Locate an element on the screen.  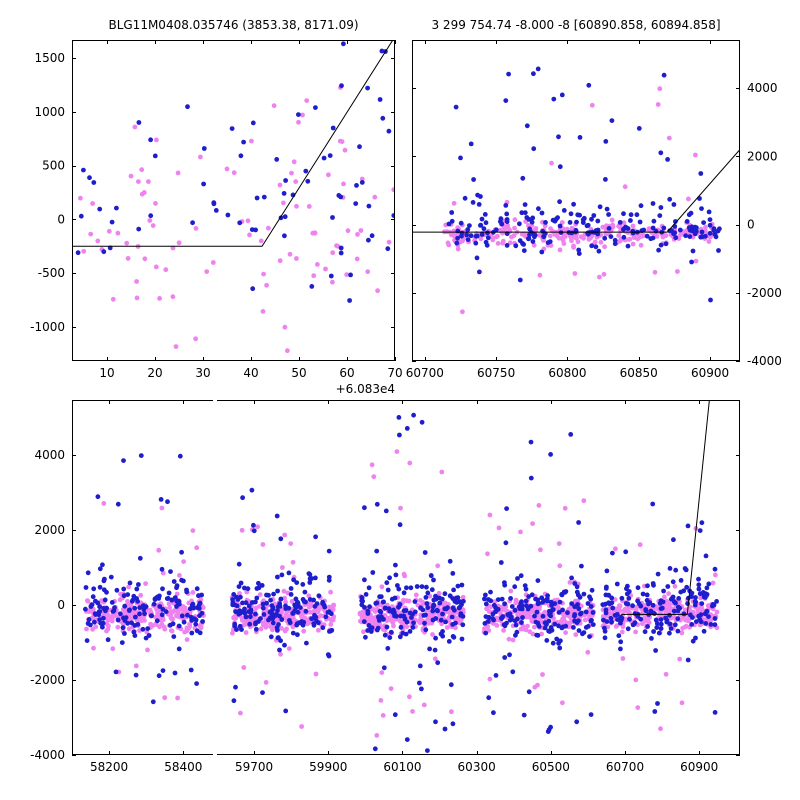
x-axis-offset-label: +6.083e4 is located at coordinates (365, 389).